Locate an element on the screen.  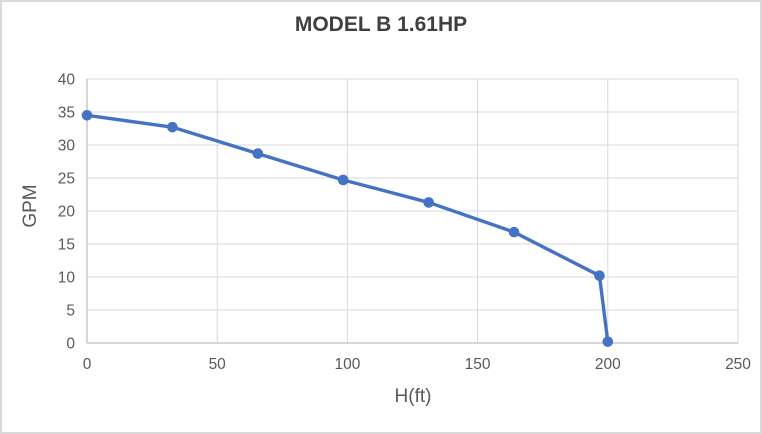
x-tick-label: 200 is located at coordinates (608, 364).